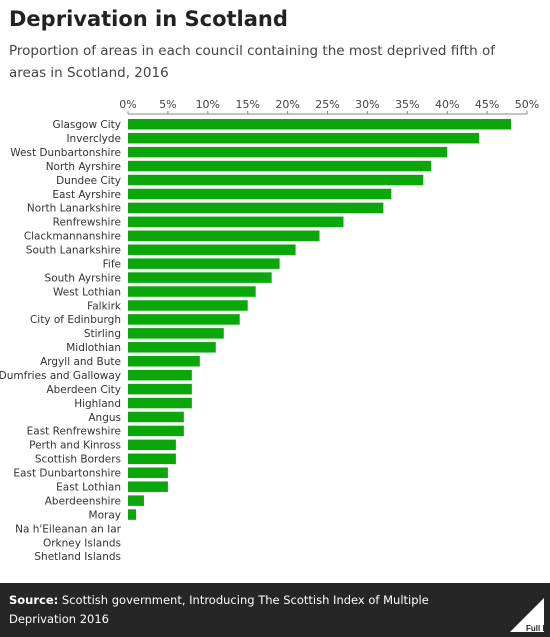 The image size is (550, 637). What do you see at coordinates (80, 362) in the screenshot?
I see `category-label: Argyll and Bute` at bounding box center [80, 362].